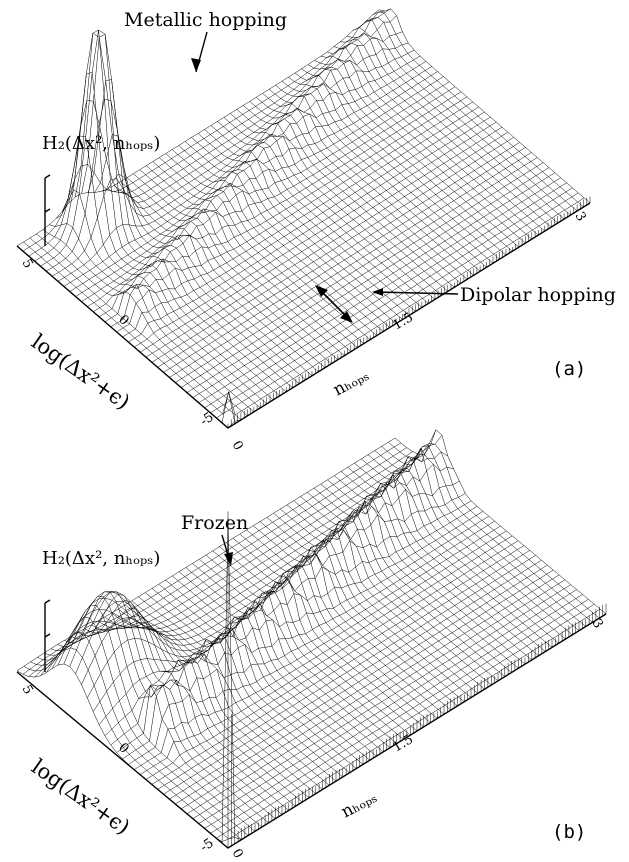 The width and height of the screenshot is (629, 862). What do you see at coordinates (538, 295) in the screenshot?
I see `annotation-dipolar-hopping: Dipolar hopping` at bounding box center [538, 295].